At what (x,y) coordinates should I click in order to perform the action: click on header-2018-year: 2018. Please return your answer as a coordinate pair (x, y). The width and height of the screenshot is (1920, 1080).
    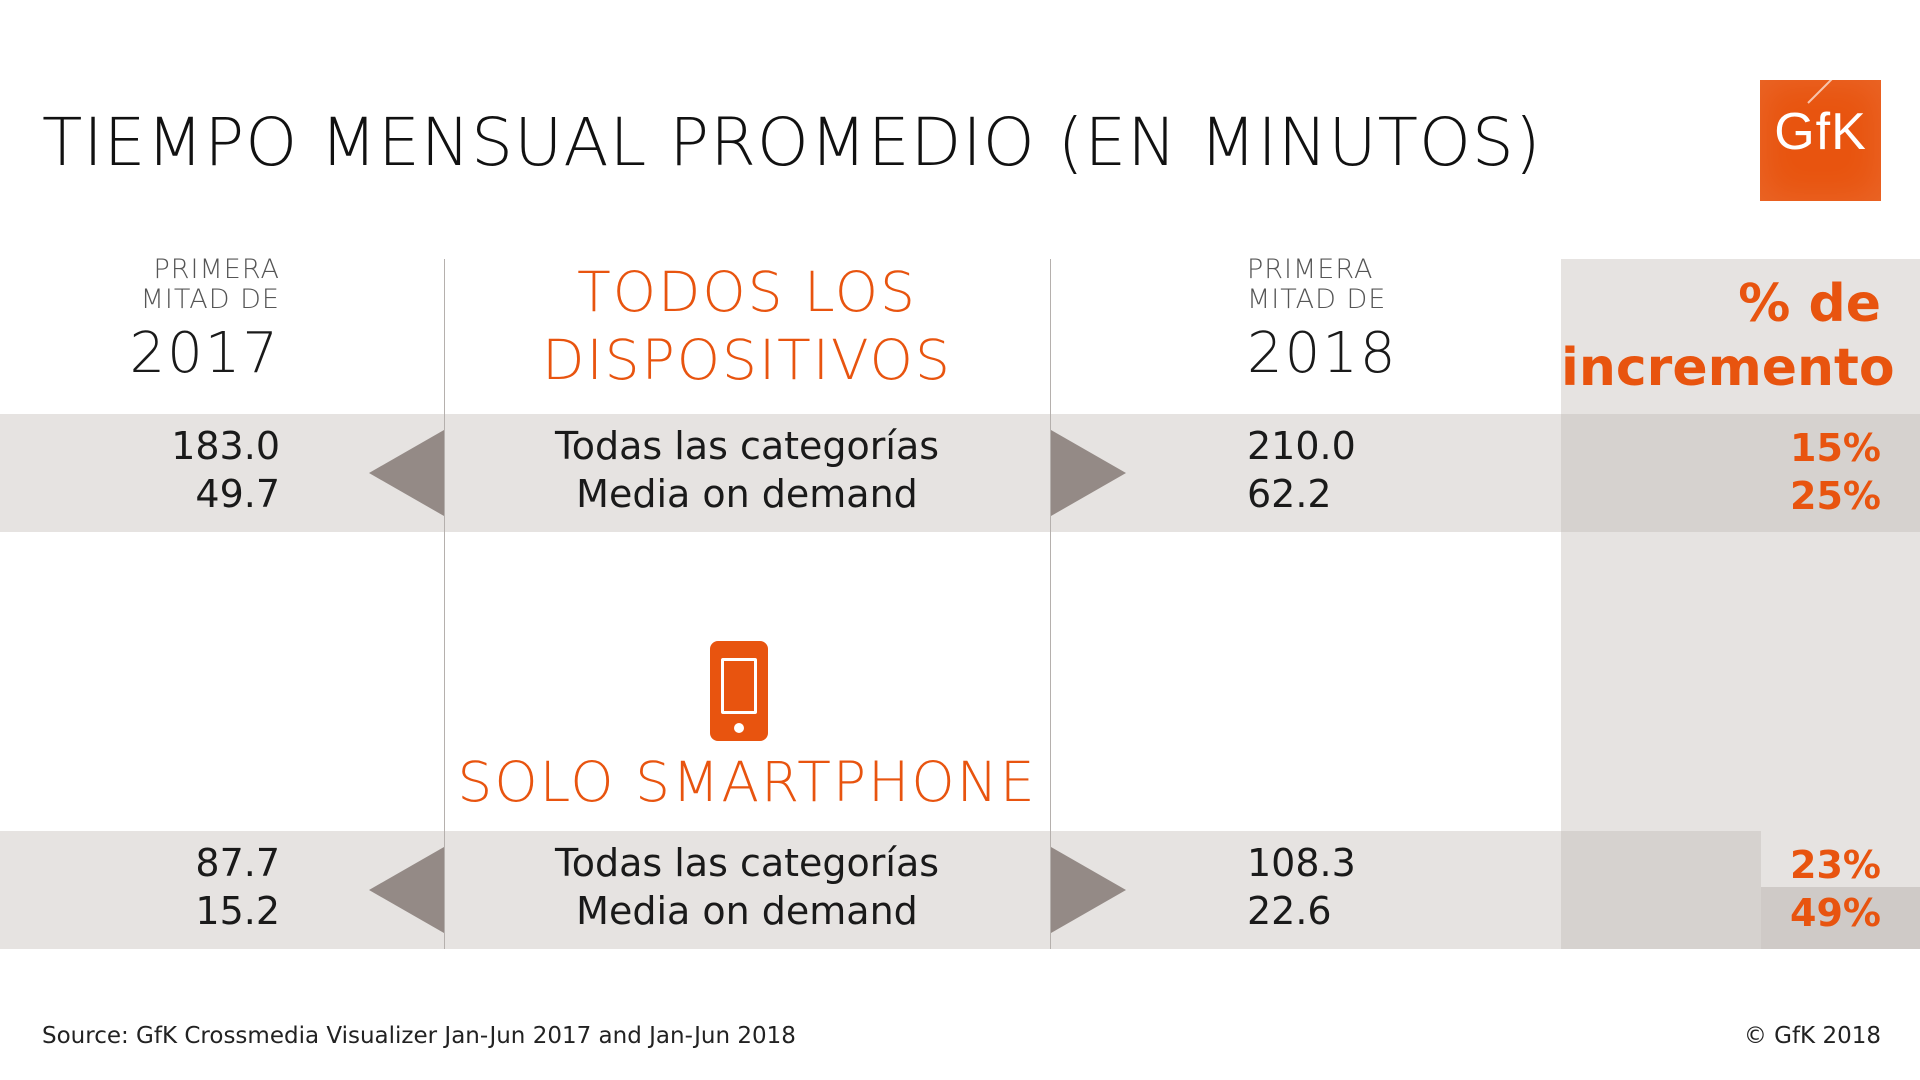
    Looking at the image, I should click on (1322, 353).